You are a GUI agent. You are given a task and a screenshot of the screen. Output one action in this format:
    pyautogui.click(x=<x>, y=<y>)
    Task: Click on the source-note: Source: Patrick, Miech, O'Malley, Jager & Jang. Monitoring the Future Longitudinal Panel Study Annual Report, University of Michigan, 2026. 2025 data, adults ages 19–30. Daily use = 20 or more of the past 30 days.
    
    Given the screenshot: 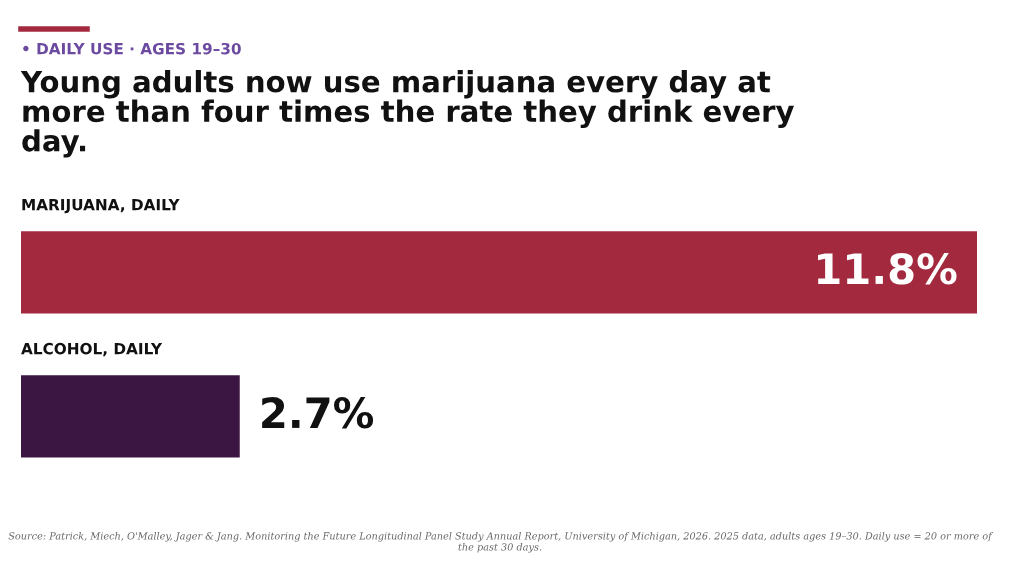 What is the action you would take?
    pyautogui.click(x=501, y=542)
    